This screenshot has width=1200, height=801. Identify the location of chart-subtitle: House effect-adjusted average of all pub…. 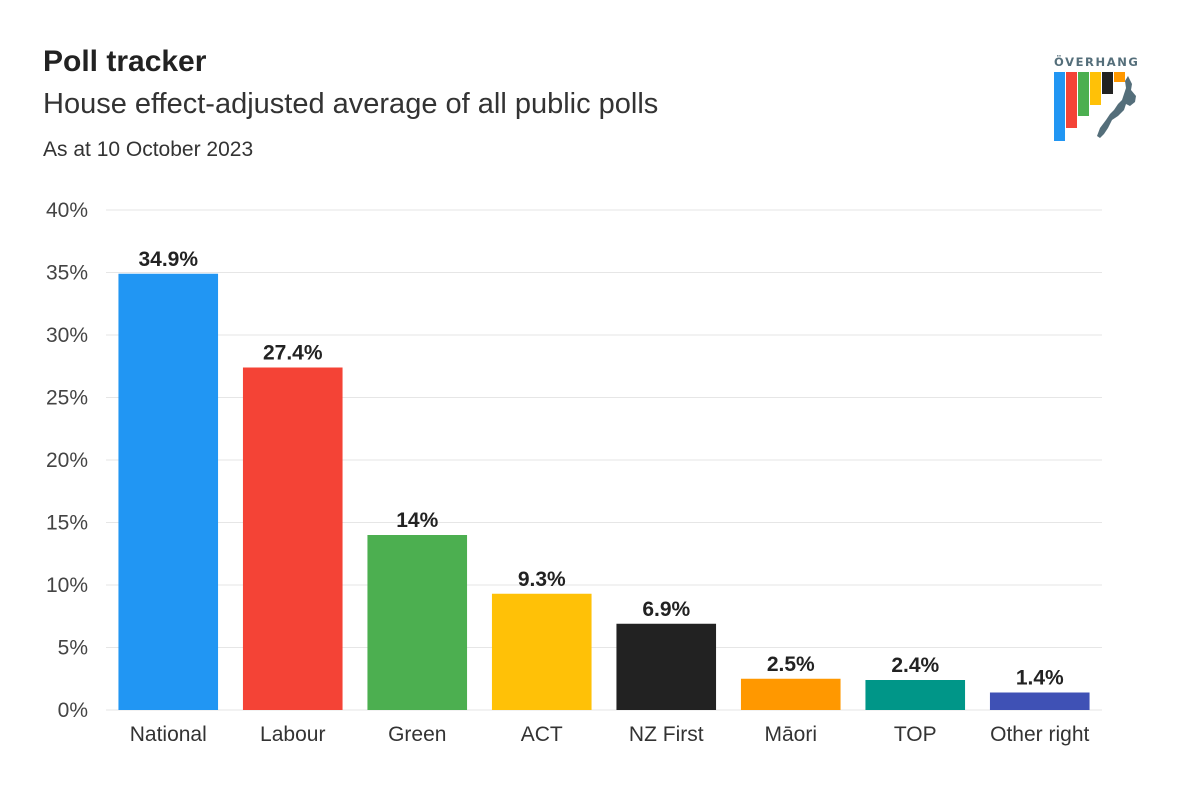
(351, 104).